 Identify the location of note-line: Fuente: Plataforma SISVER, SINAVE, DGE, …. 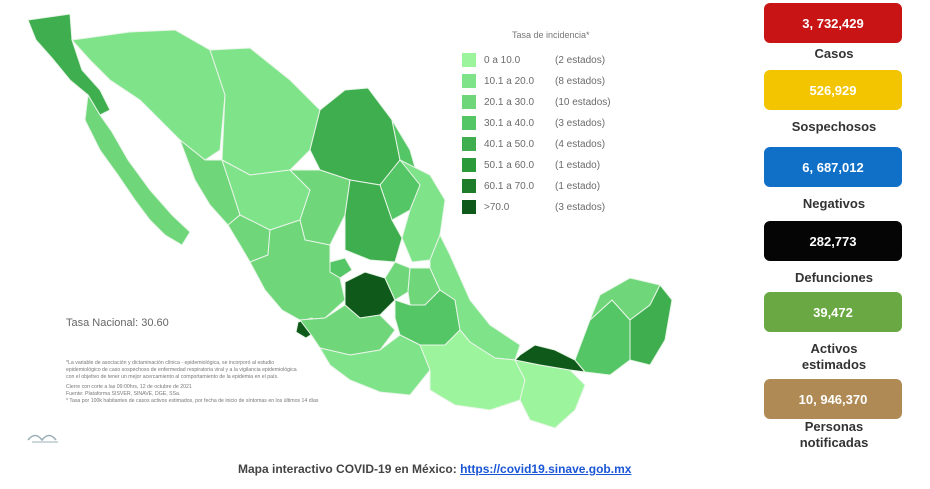
(123, 394).